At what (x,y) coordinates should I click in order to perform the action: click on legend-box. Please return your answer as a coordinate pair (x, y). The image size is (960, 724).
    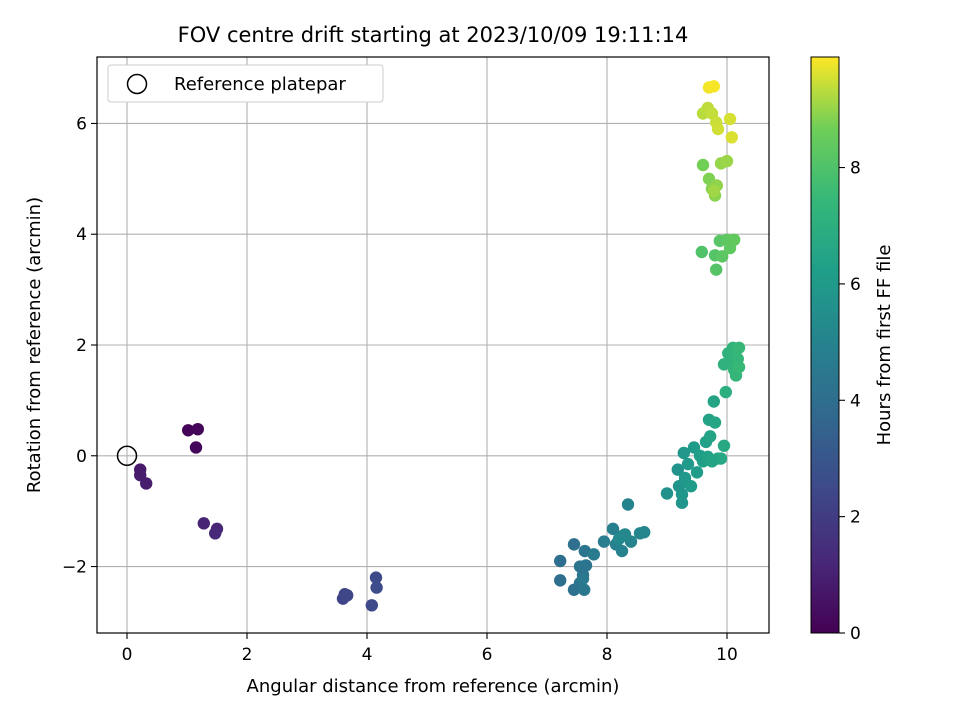
    Looking at the image, I should click on (245, 83).